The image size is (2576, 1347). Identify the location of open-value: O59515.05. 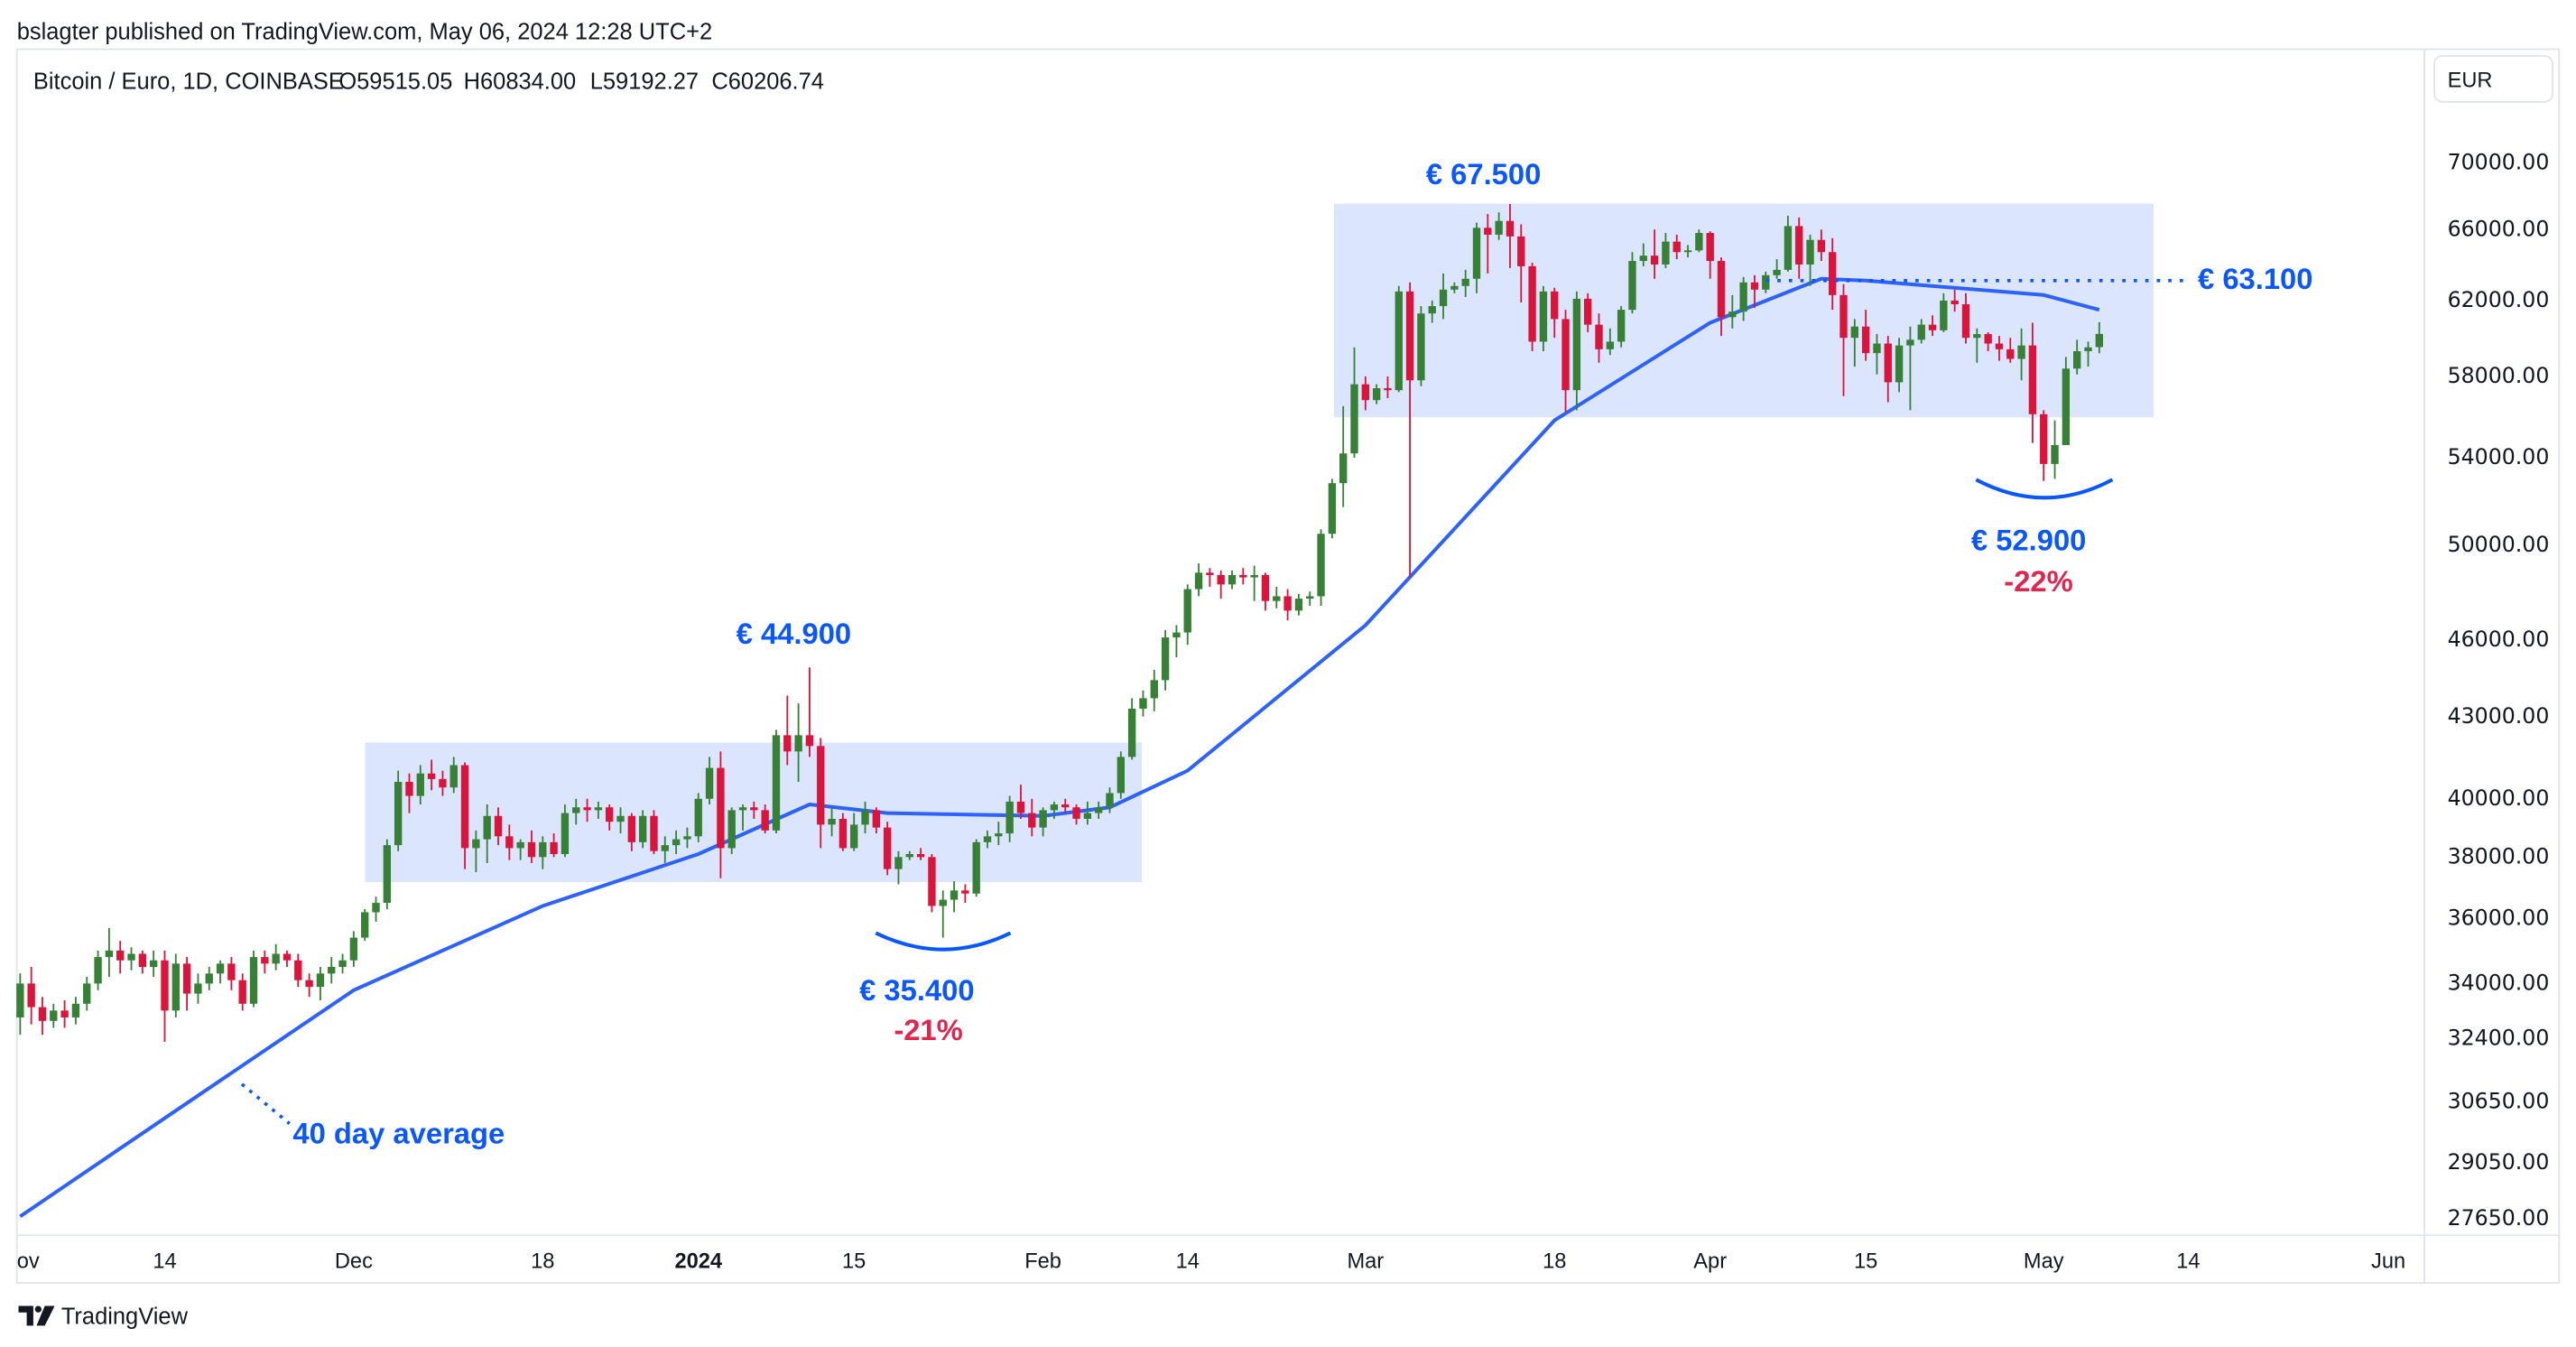
(395, 81).